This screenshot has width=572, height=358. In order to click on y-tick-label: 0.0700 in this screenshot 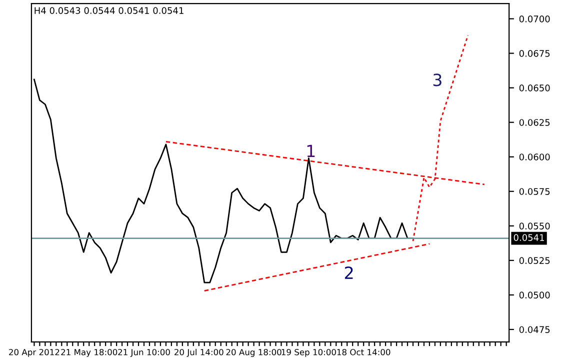, I will do `click(534, 19)`.